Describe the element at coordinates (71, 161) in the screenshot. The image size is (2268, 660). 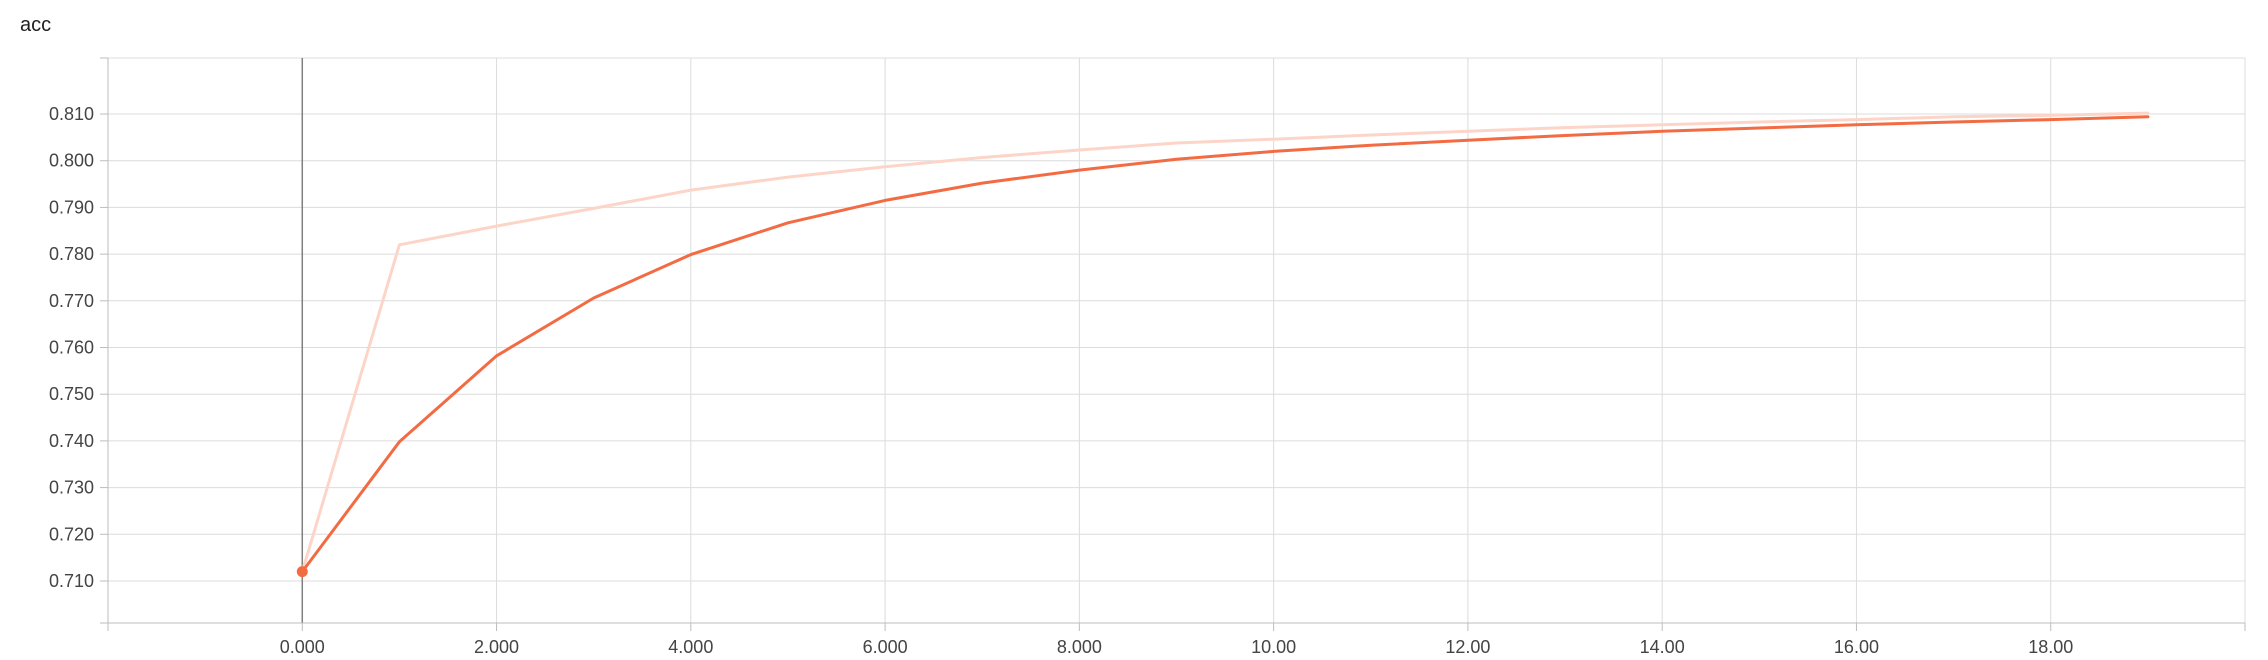
I see `y-tick-label: 0.800` at that location.